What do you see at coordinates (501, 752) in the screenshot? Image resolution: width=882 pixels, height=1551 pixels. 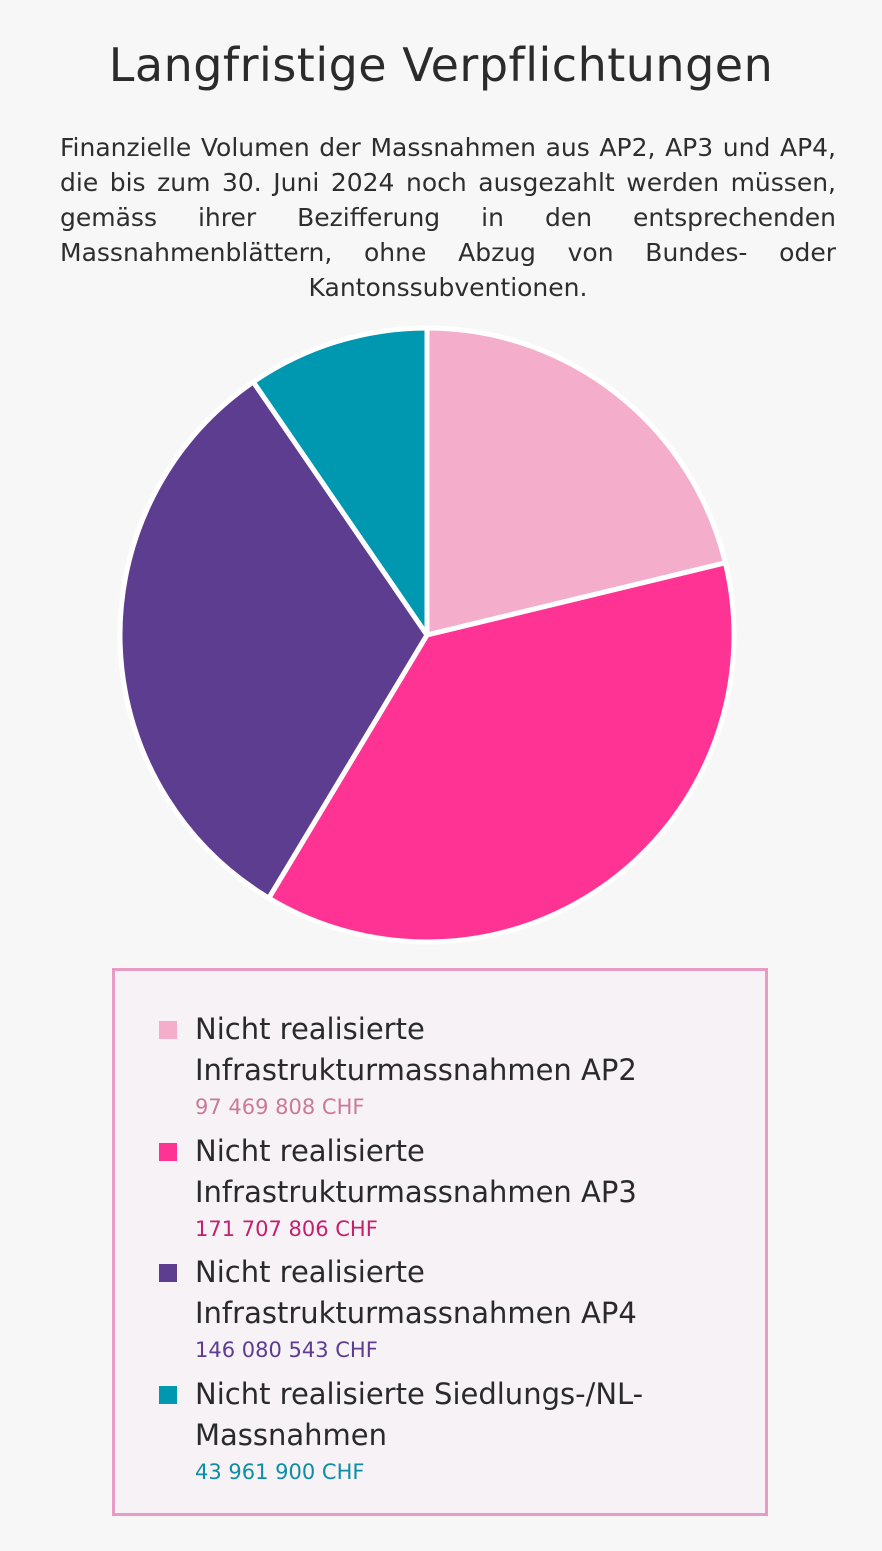 I see `pie-slice-ap3` at bounding box center [501, 752].